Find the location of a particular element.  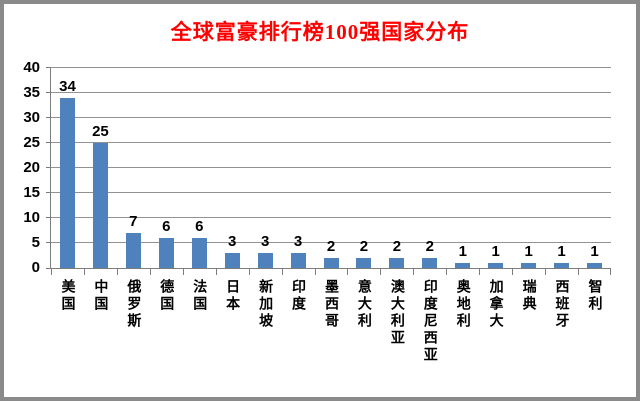

x-category-text: 澳大利亚 is located at coordinates (396, 313).